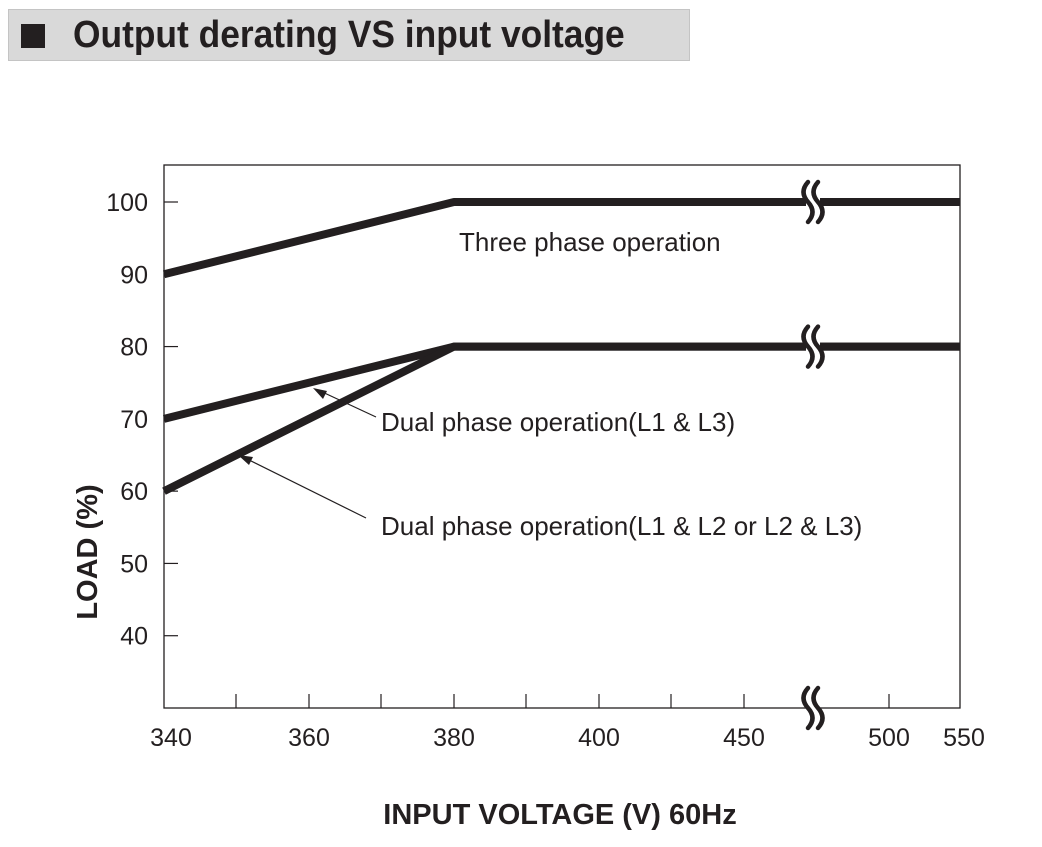  I want to click on x-axis-label: INPUT VOLTAGE (V) 60Hz, so click(559, 815).